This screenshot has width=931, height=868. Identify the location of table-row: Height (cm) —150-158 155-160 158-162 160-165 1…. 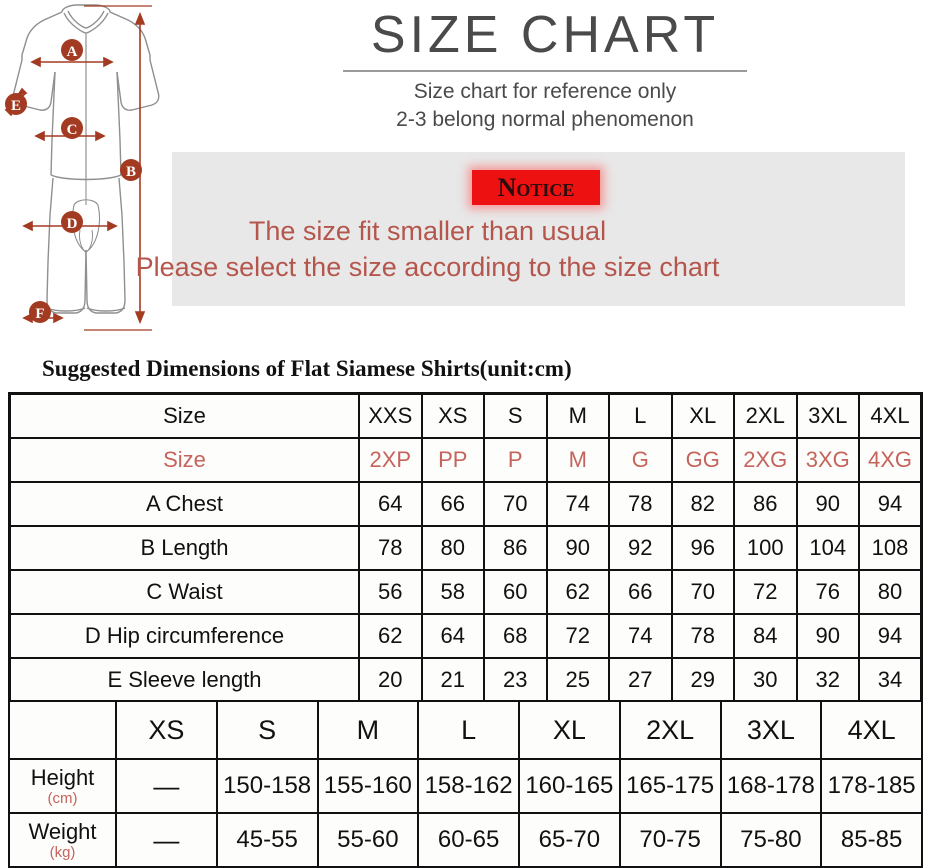
(465, 786).